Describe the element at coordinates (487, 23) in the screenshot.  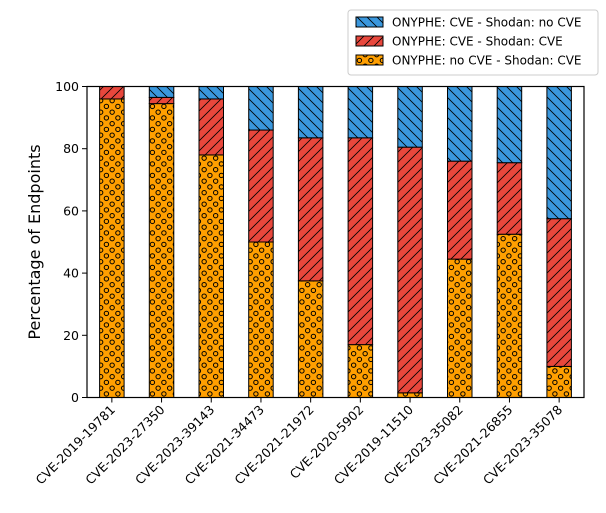
I see `legend-label: ONYPHE: CVE - Shodan: no CVE` at that location.